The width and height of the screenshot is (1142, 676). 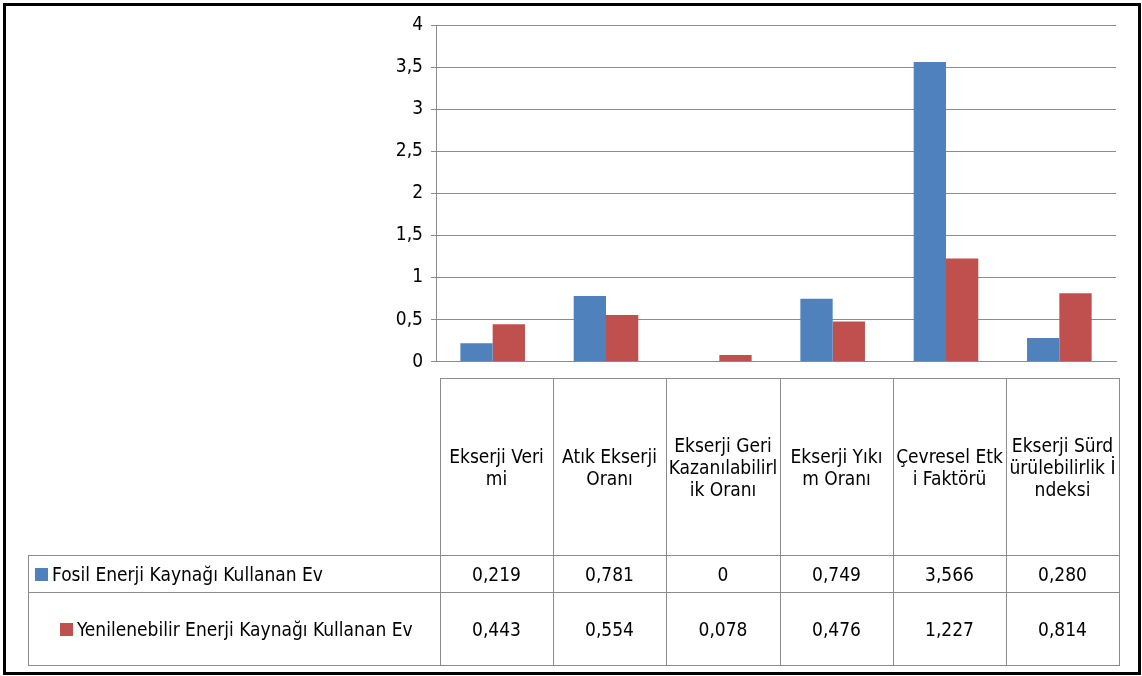 I want to click on y-tick-label: 0,5, so click(x=409, y=317).